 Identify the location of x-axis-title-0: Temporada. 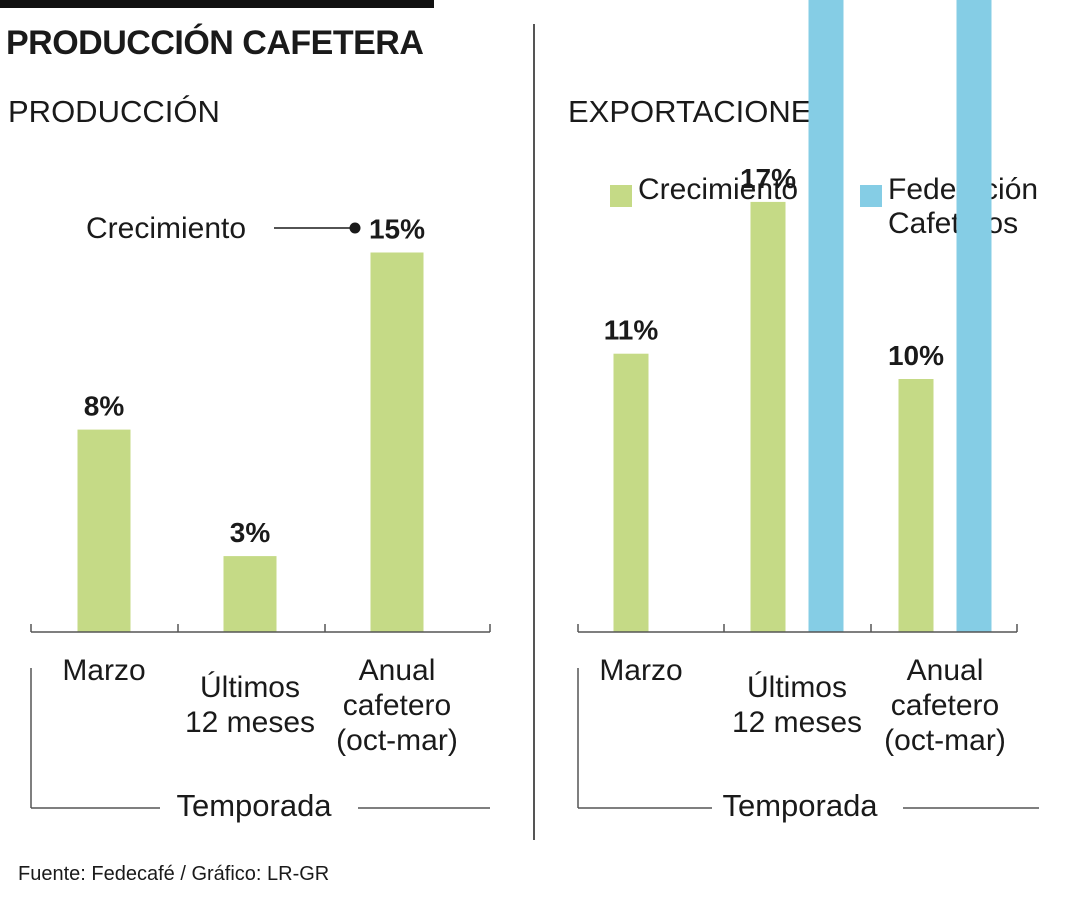
(254, 805).